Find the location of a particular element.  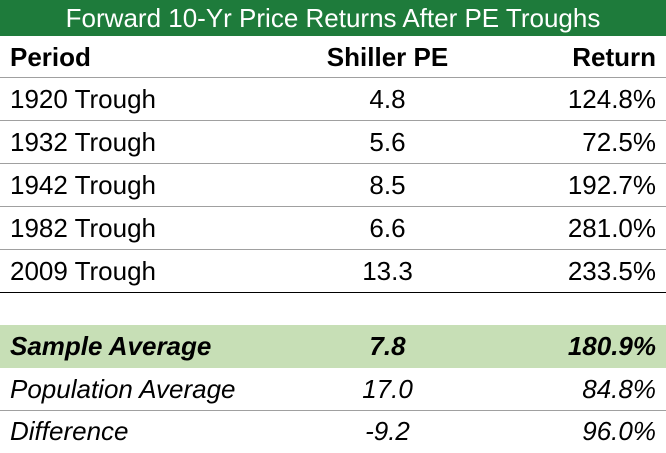

table-row: 1932 Trough 5.6 72.5% is located at coordinates (333, 142).